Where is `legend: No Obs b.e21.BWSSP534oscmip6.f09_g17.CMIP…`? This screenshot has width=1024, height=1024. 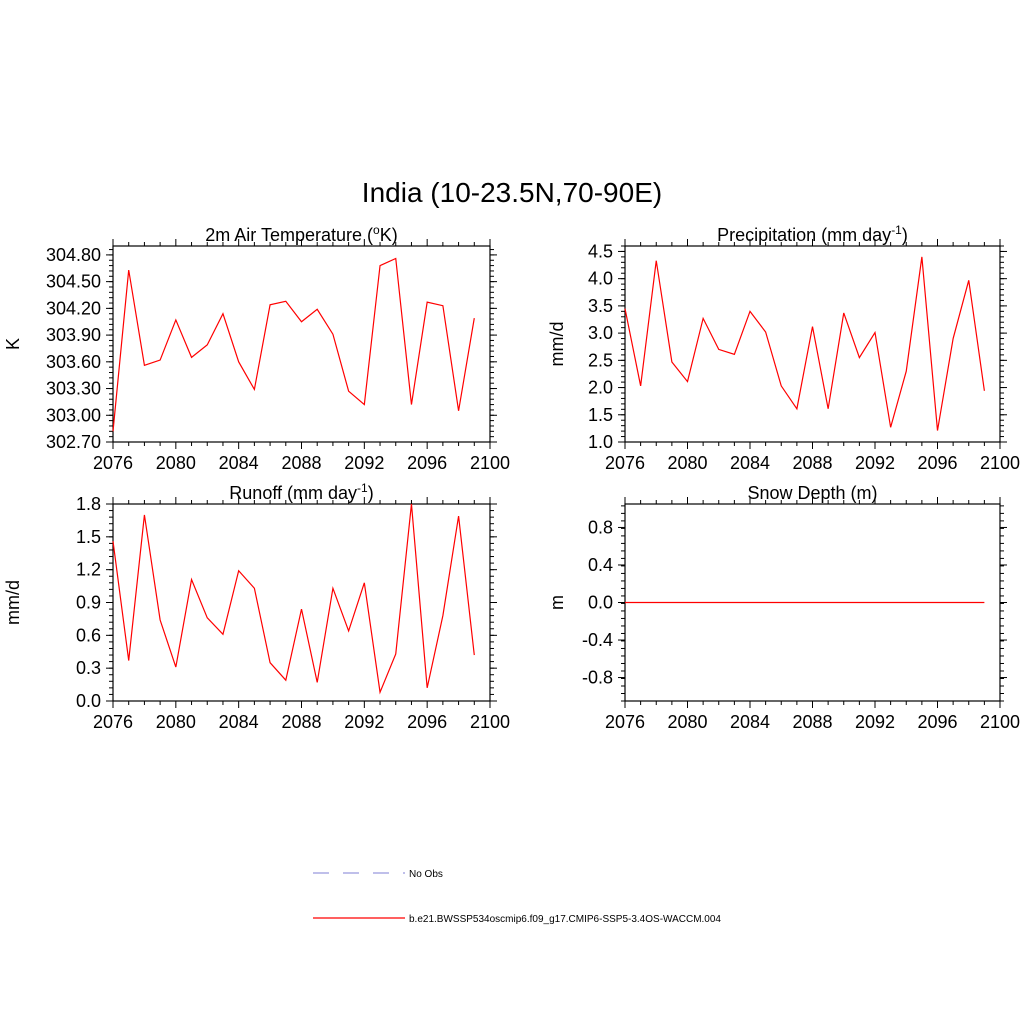
legend: No Obs b.e21.BWSSP534oscmip6.f09_g17.CMIP… is located at coordinates (517, 897).